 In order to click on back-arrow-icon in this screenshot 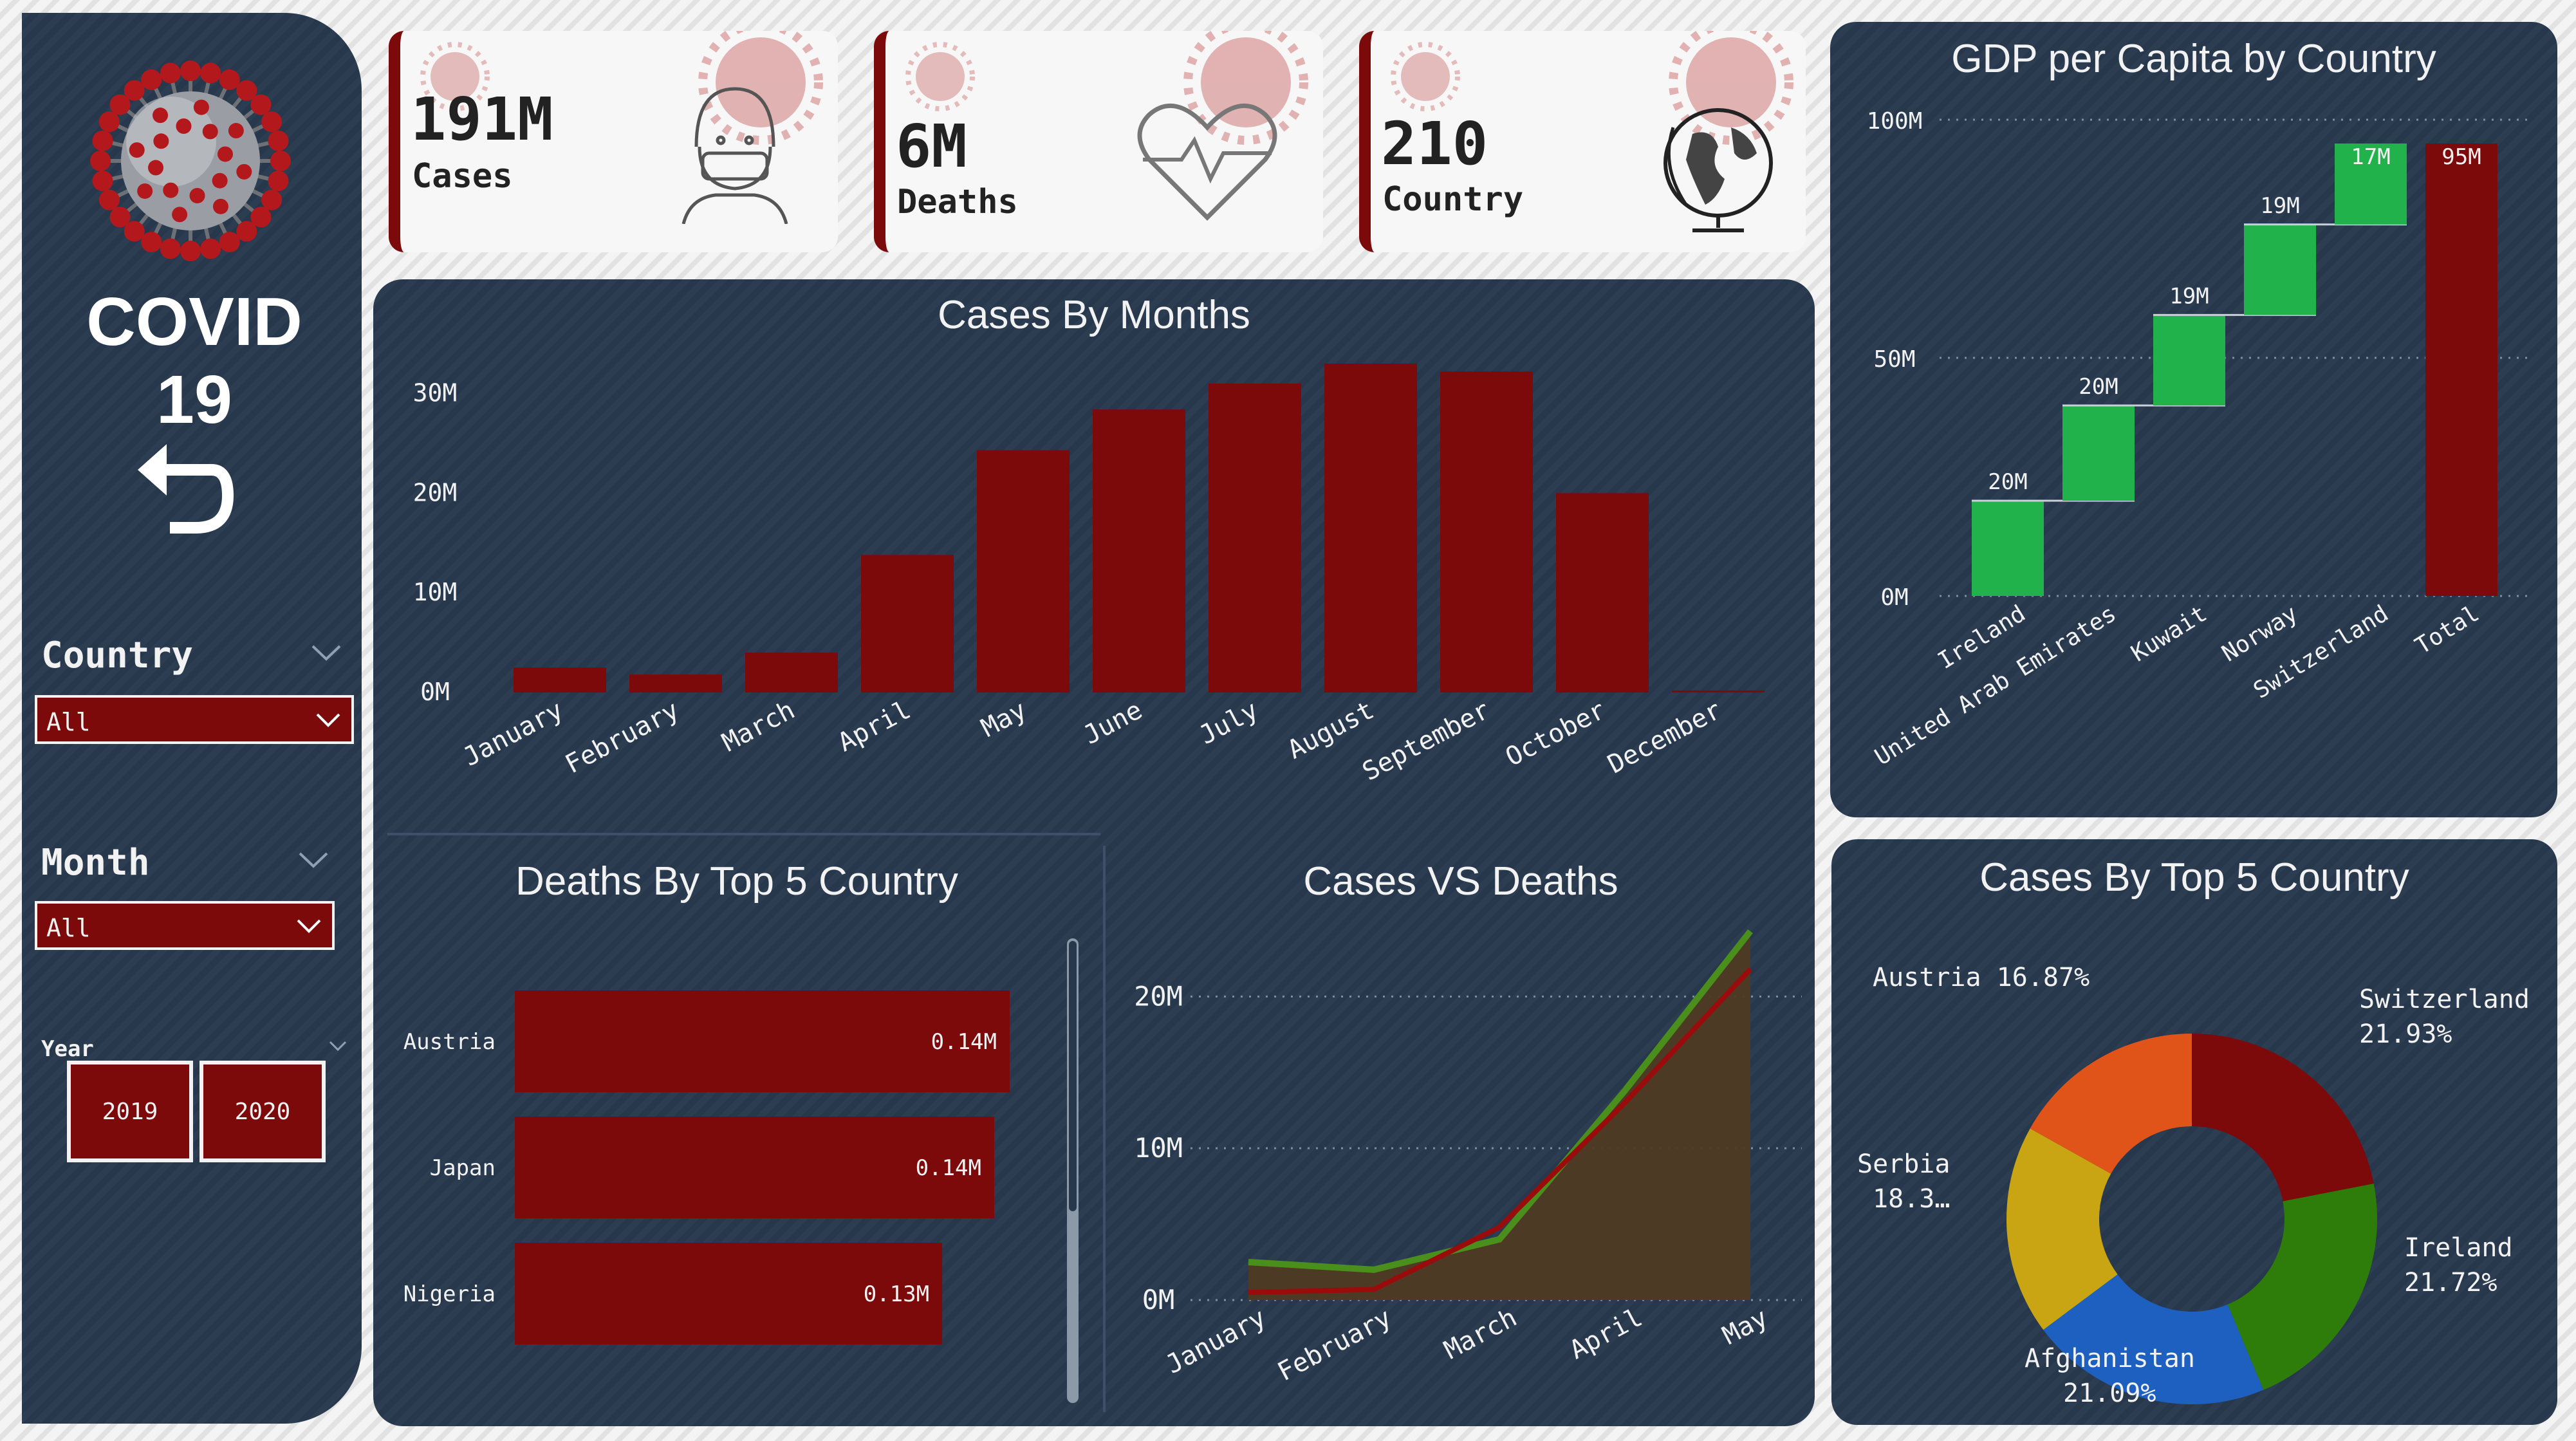, I will do `click(183, 486)`.